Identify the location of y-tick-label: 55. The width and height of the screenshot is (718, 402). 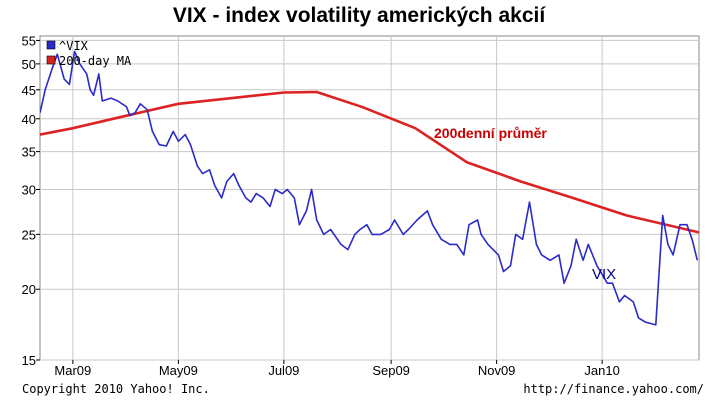
(29, 40).